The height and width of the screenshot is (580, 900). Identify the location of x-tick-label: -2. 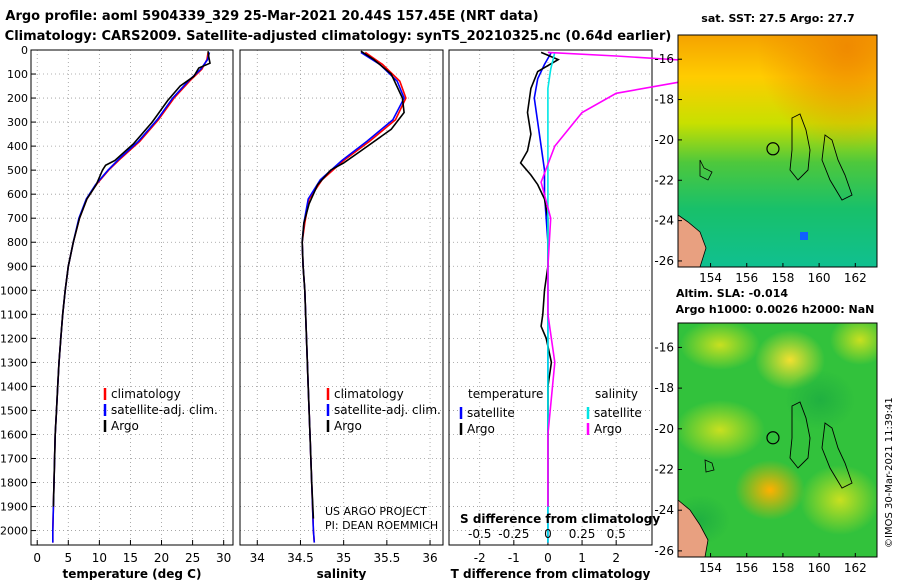
(480, 558).